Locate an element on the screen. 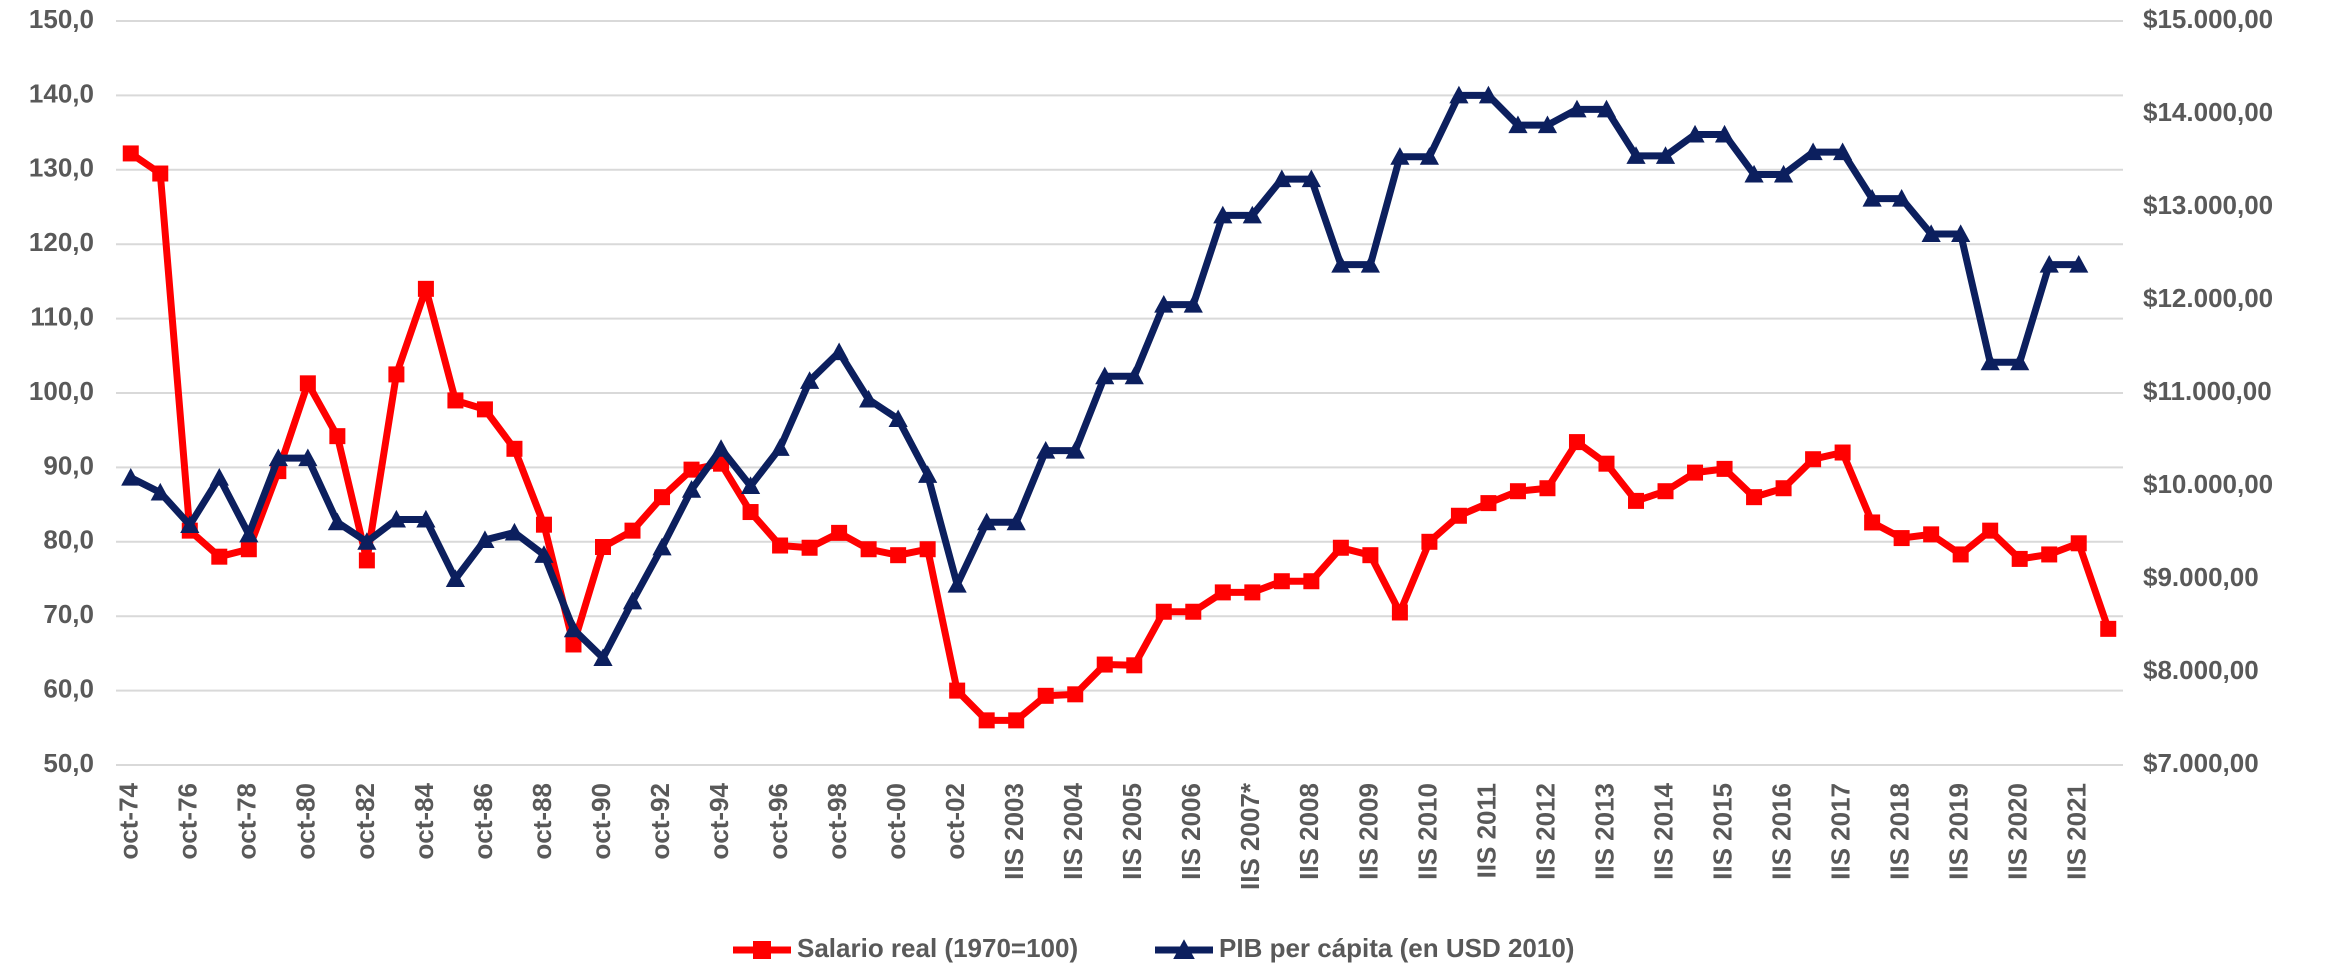 The width and height of the screenshot is (2325, 964). x-tick-label: IIS 2020 is located at coordinates (2018, 831).